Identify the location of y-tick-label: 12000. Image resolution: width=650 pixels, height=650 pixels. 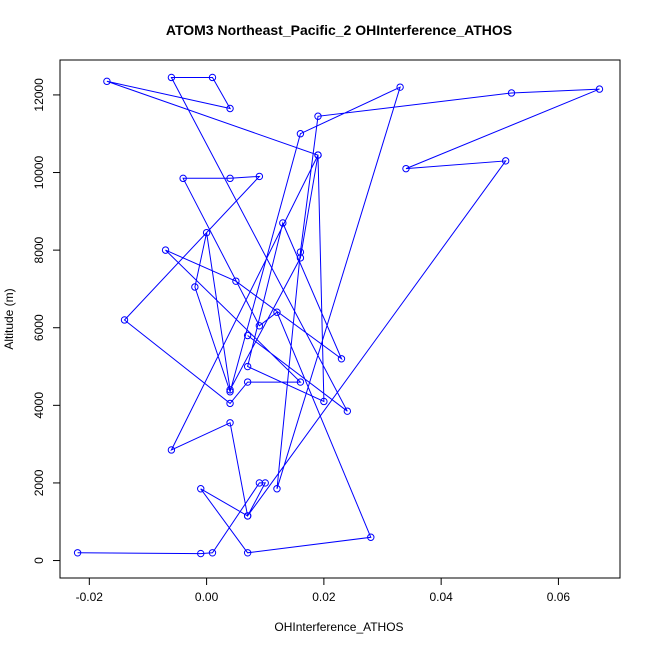
(39, 95).